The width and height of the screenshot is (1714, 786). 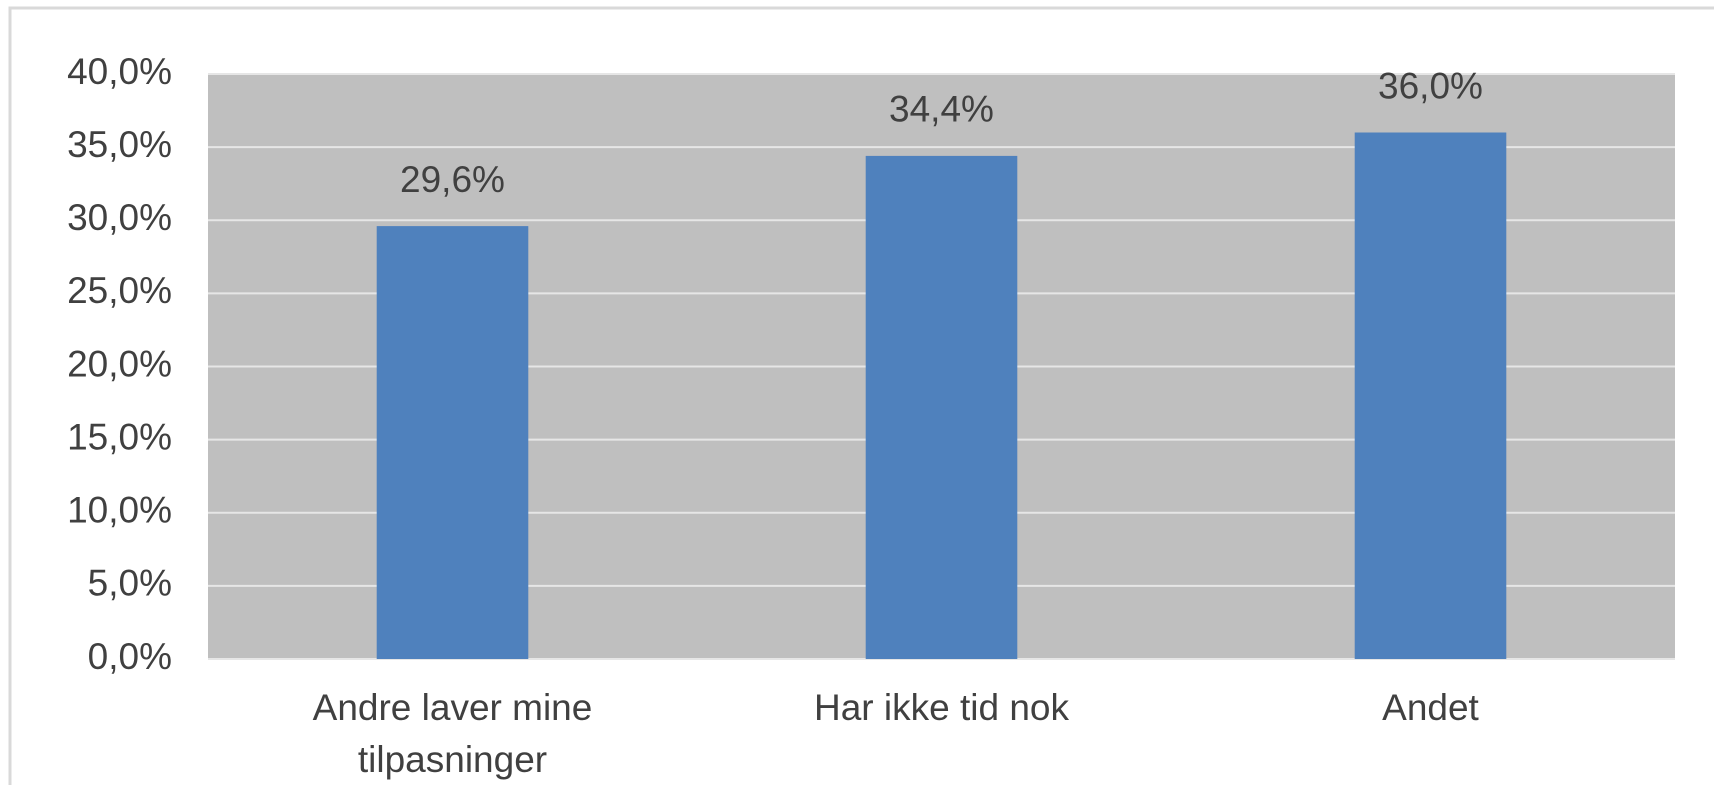 I want to click on x-tick-label: Andre laver mine tilpasninger, so click(x=452, y=733).